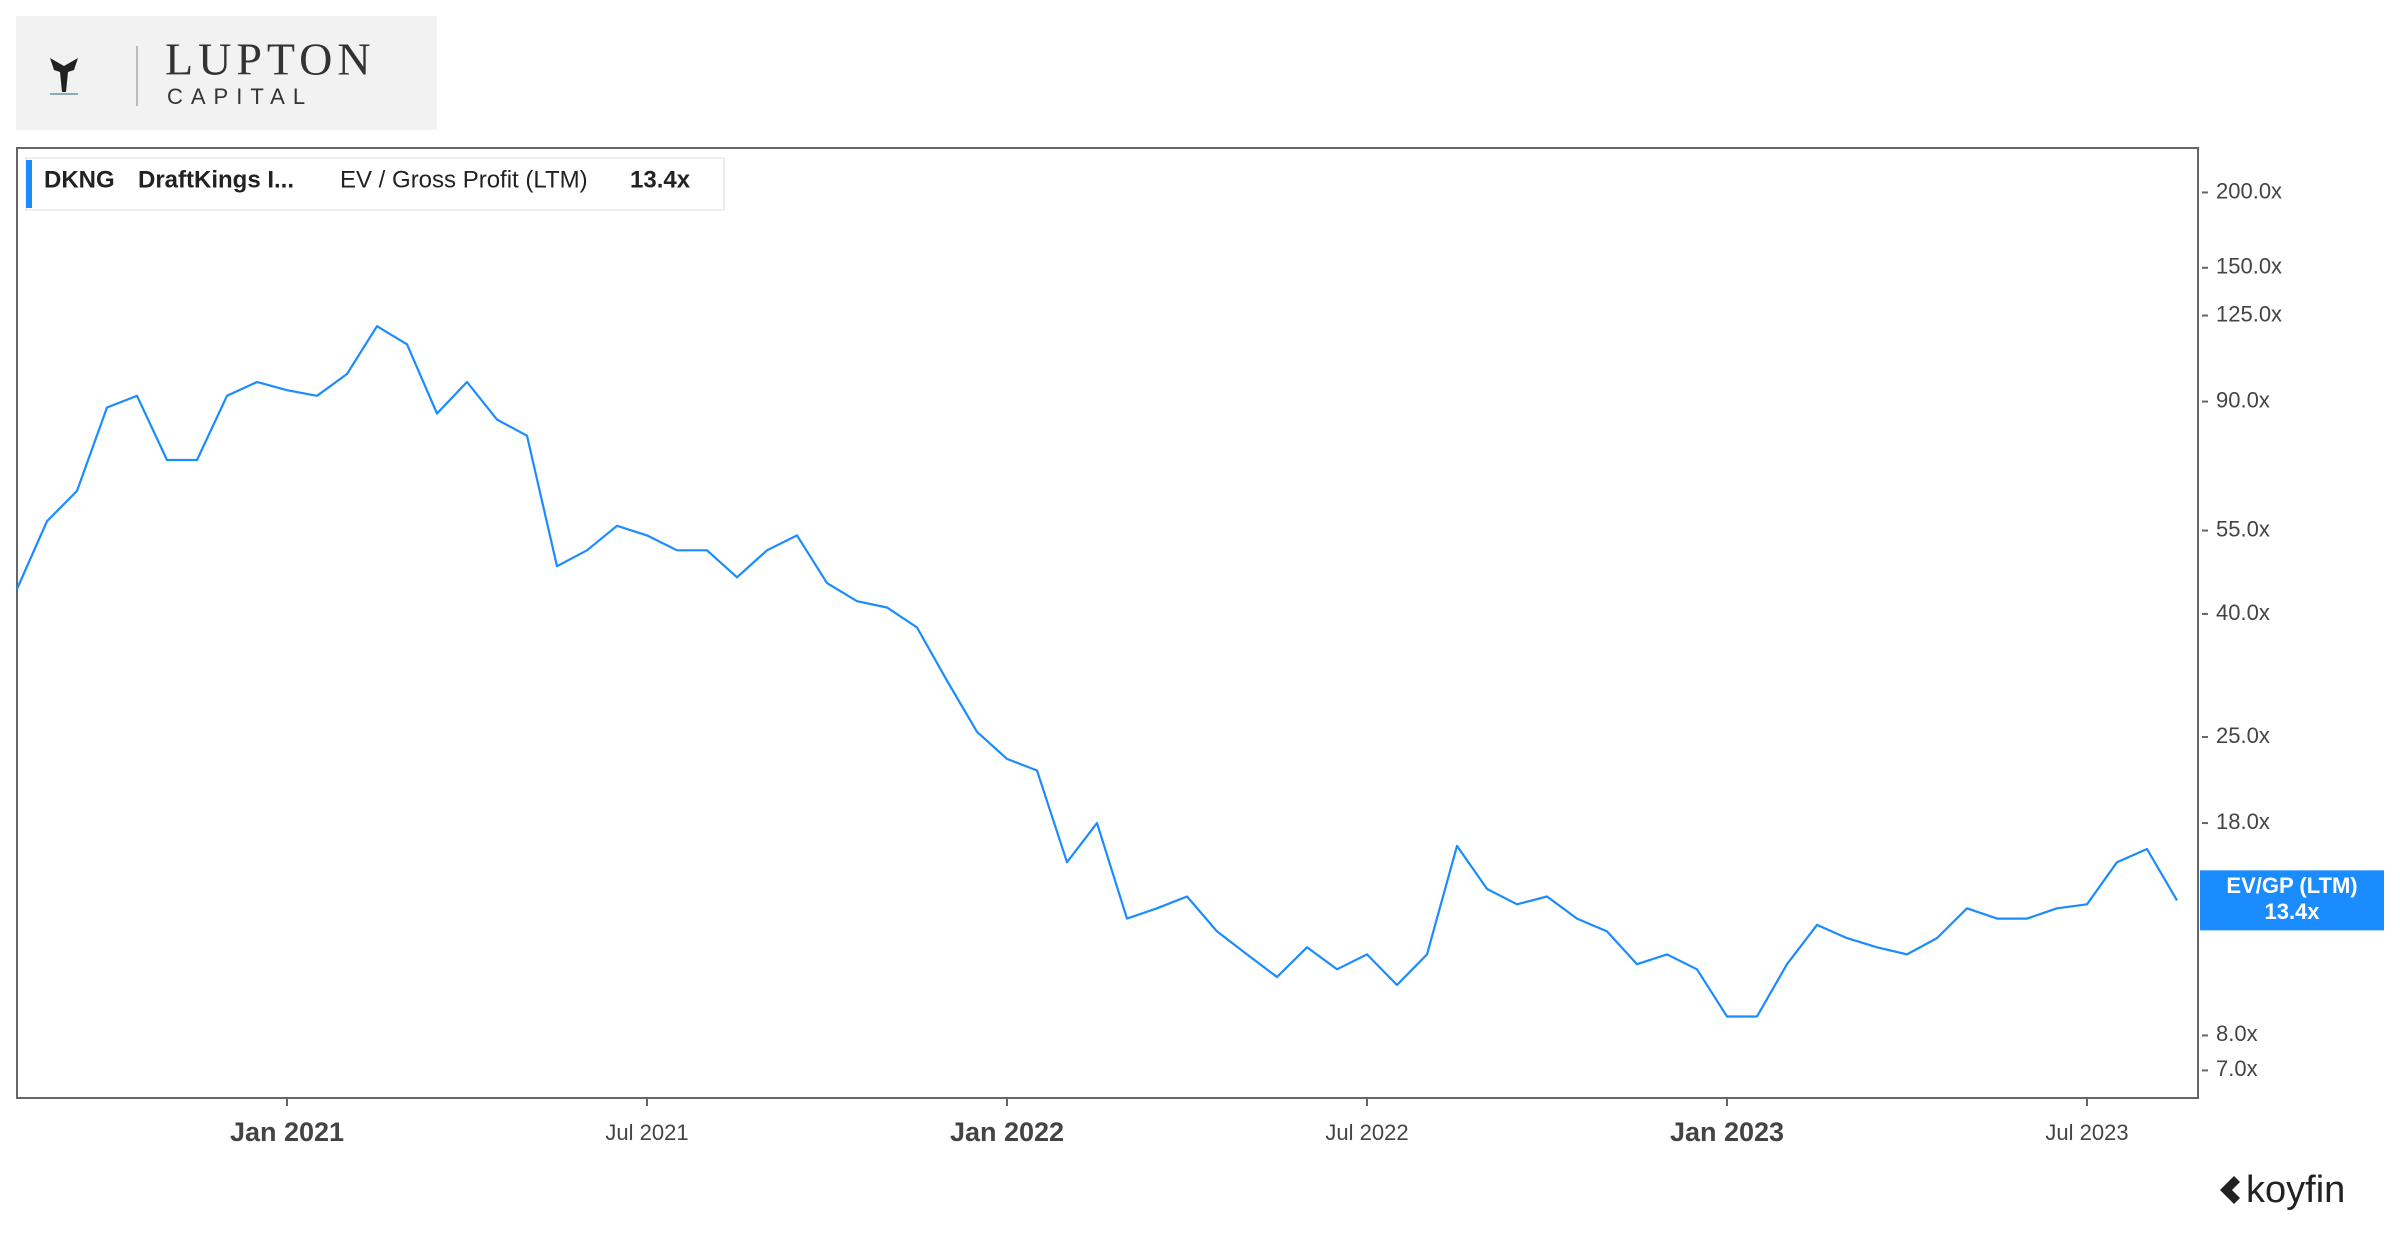 Image resolution: width=2400 pixels, height=1245 pixels. I want to click on legend-ticker: DKNG, so click(79, 179).